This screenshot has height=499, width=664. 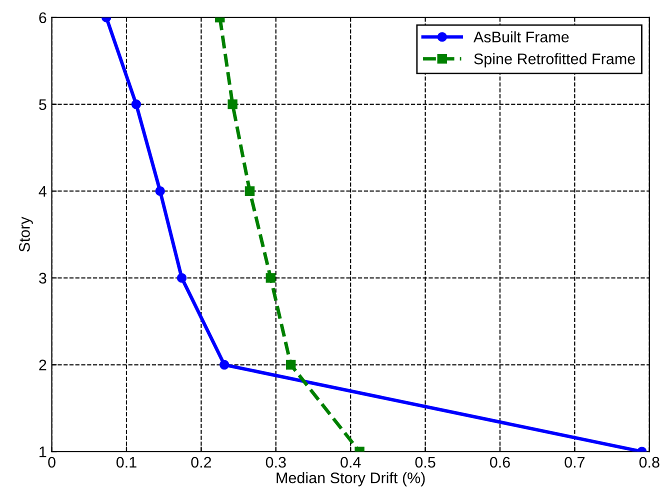 I want to click on y-tick-label: 3, so click(x=42, y=278).